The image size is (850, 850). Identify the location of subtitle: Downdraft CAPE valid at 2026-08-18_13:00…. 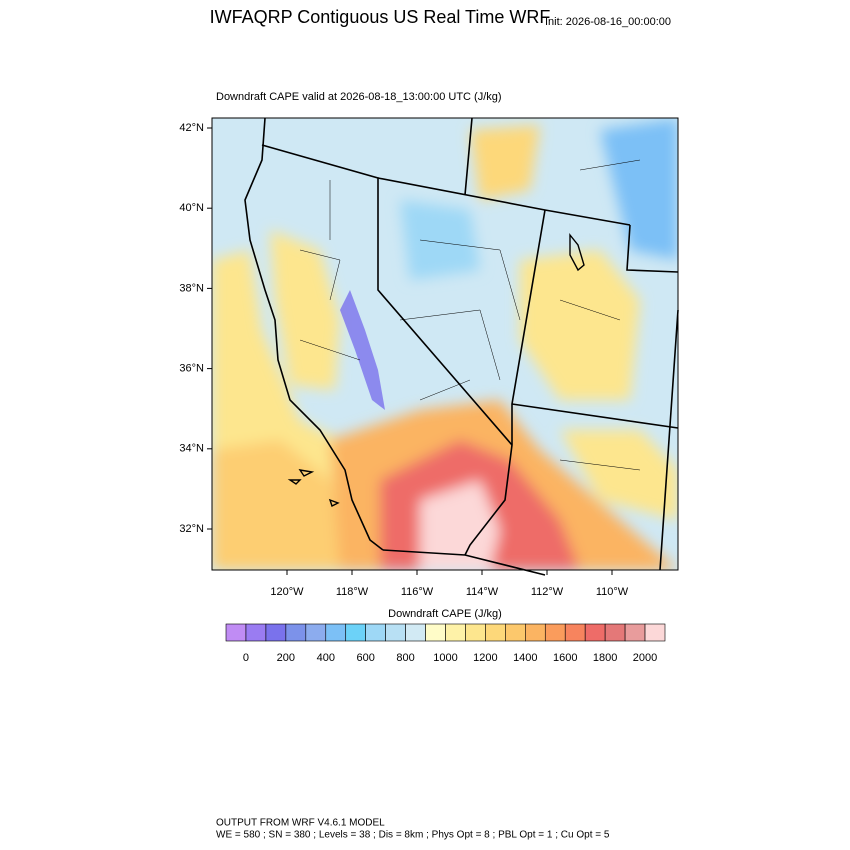
(359, 97).